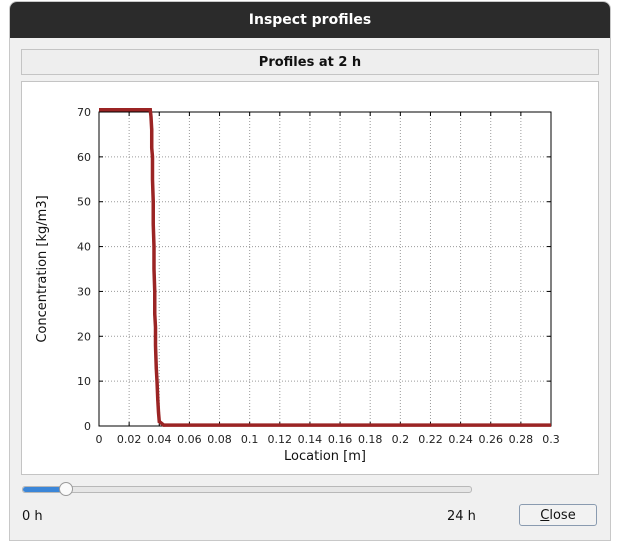  Describe the element at coordinates (99, 439) in the screenshot. I see `x-tick-label: 0` at that location.